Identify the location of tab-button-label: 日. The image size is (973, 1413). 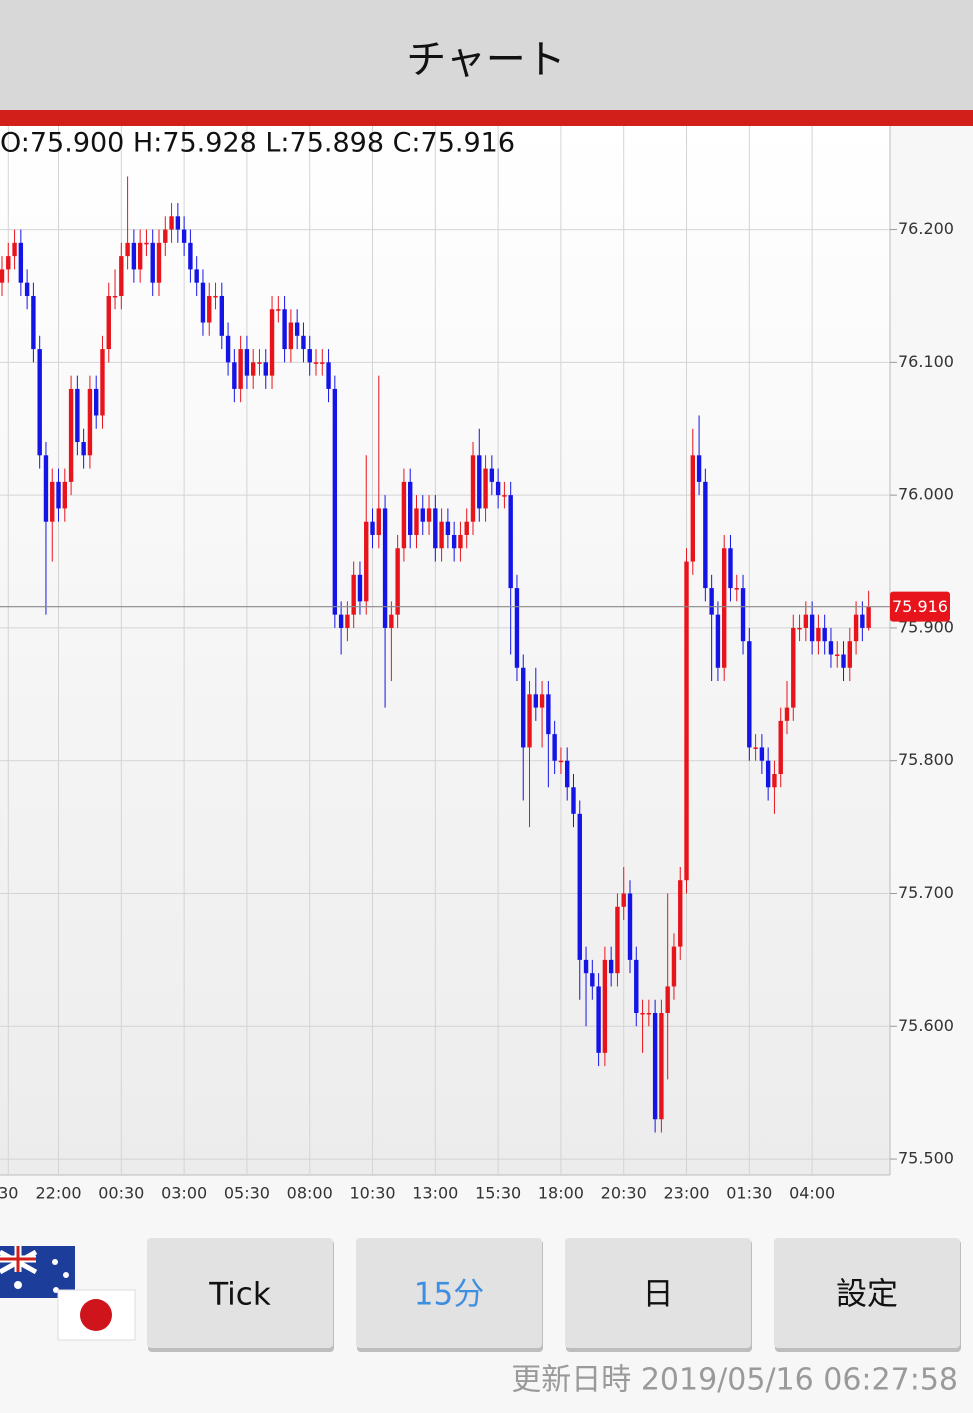
(658, 1295).